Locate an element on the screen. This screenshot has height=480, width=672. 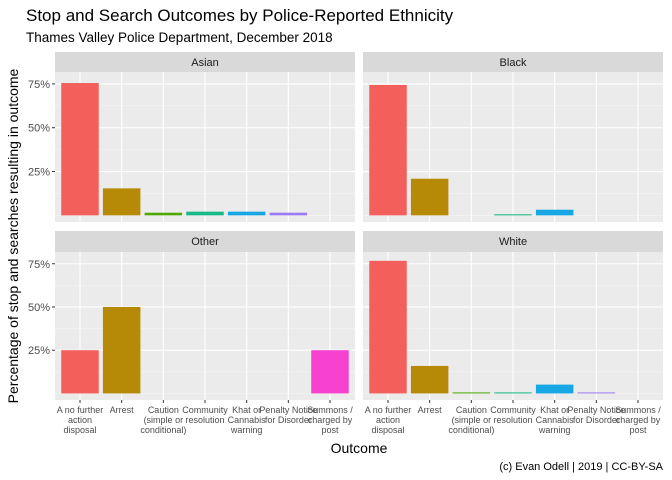
strip-label: Asian is located at coordinates (205, 63).